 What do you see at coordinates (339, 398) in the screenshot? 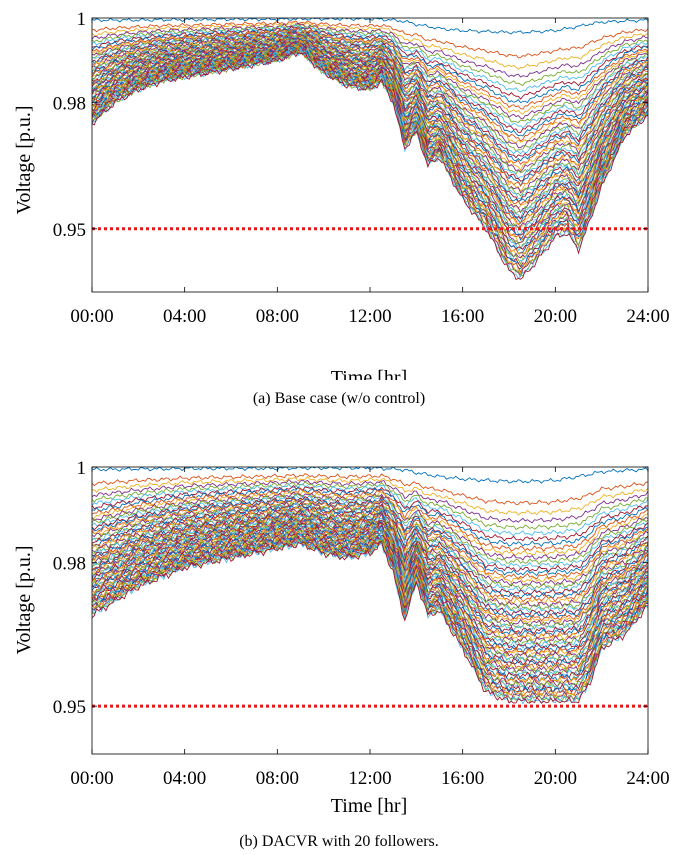
I see `caption-a: (a) Base case (w/o control)` at bounding box center [339, 398].